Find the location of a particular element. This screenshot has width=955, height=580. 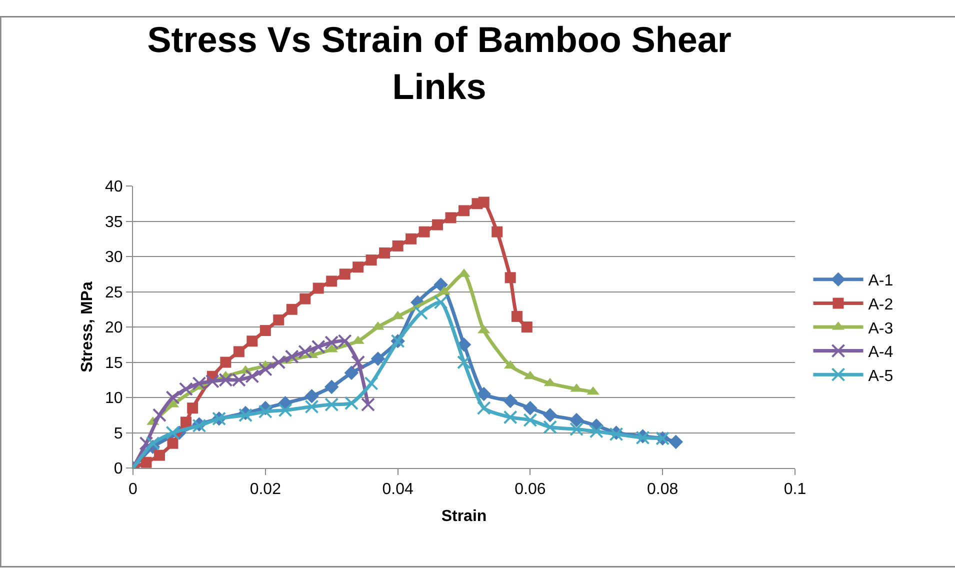

legend-label: A-2 is located at coordinates (881, 305).